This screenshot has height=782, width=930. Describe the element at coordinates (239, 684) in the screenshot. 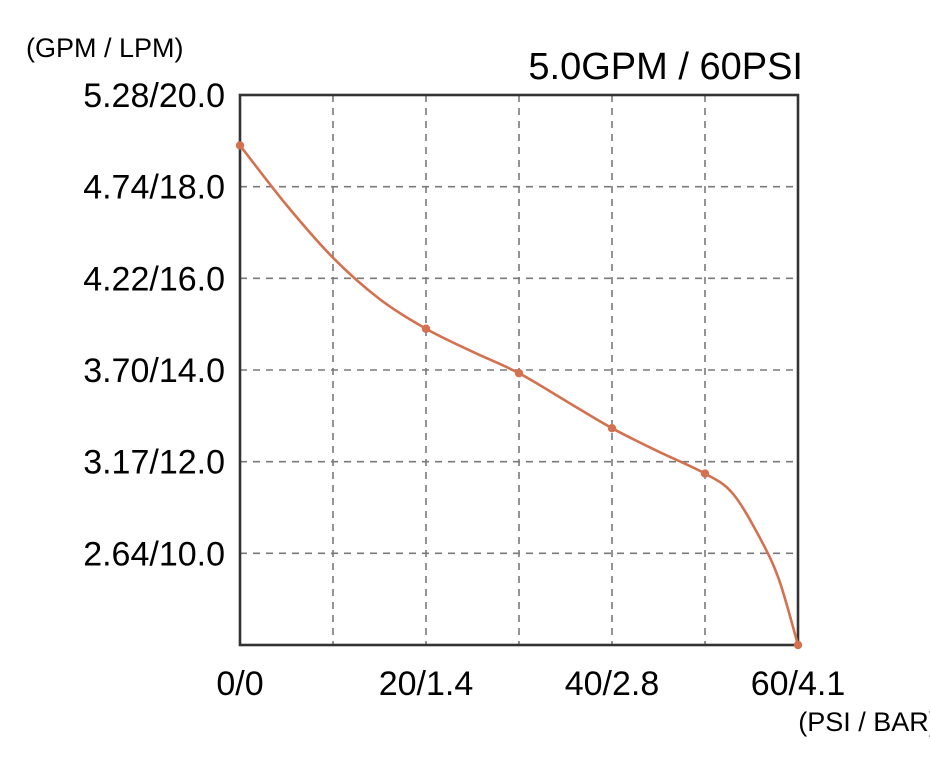

I see `x-tick-label: 0/0` at that location.